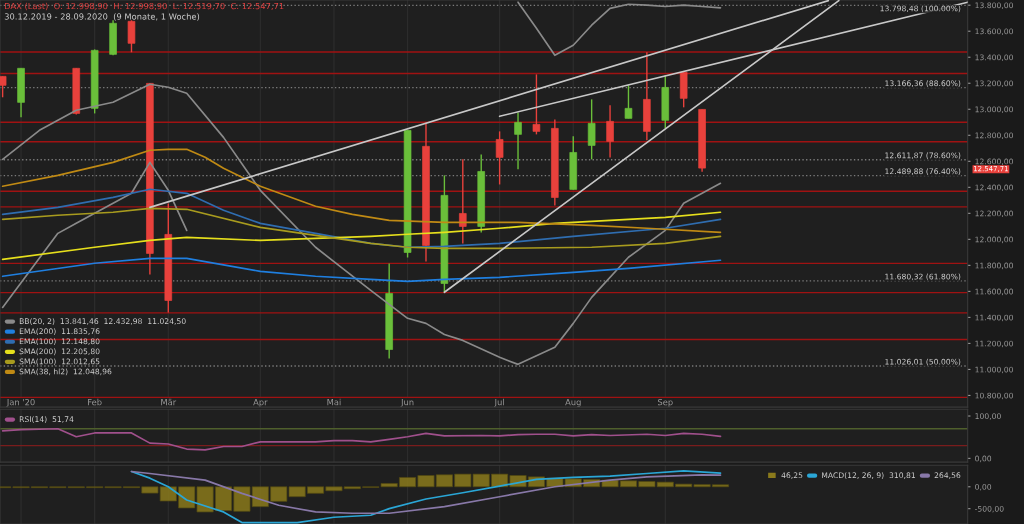  Describe the element at coordinates (573, 403) in the screenshot. I see `x-tick-label: Aug` at that location.